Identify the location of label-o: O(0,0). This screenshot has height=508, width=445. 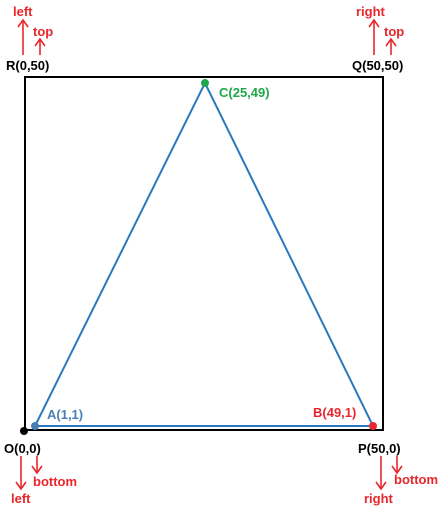
(22, 448).